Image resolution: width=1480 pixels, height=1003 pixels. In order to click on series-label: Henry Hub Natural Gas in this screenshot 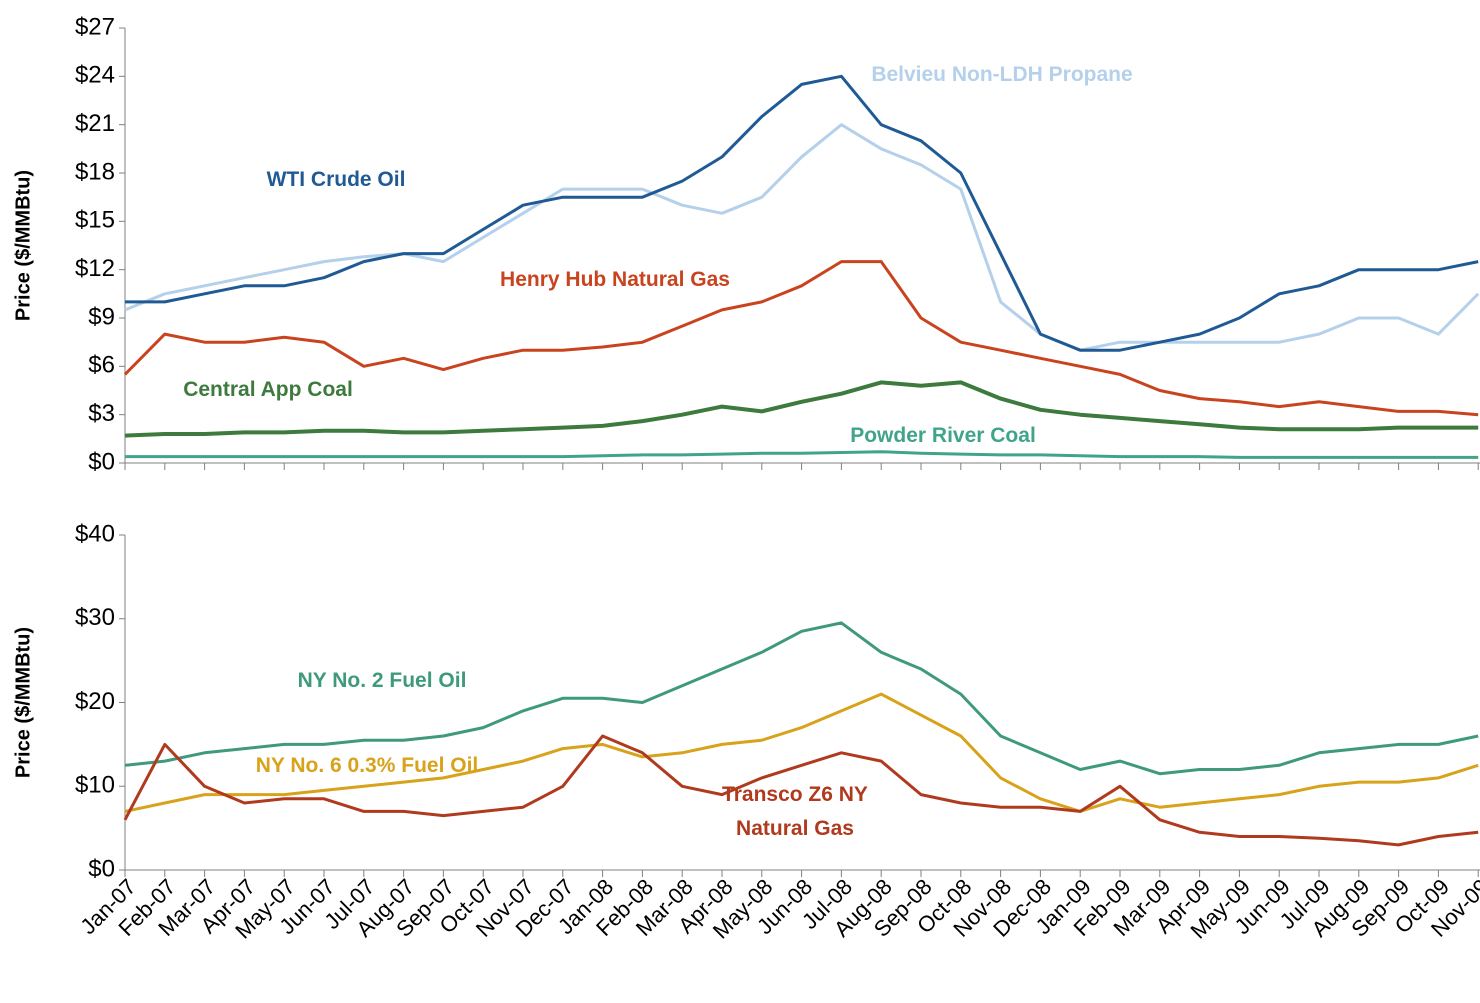, I will do `click(615, 279)`.